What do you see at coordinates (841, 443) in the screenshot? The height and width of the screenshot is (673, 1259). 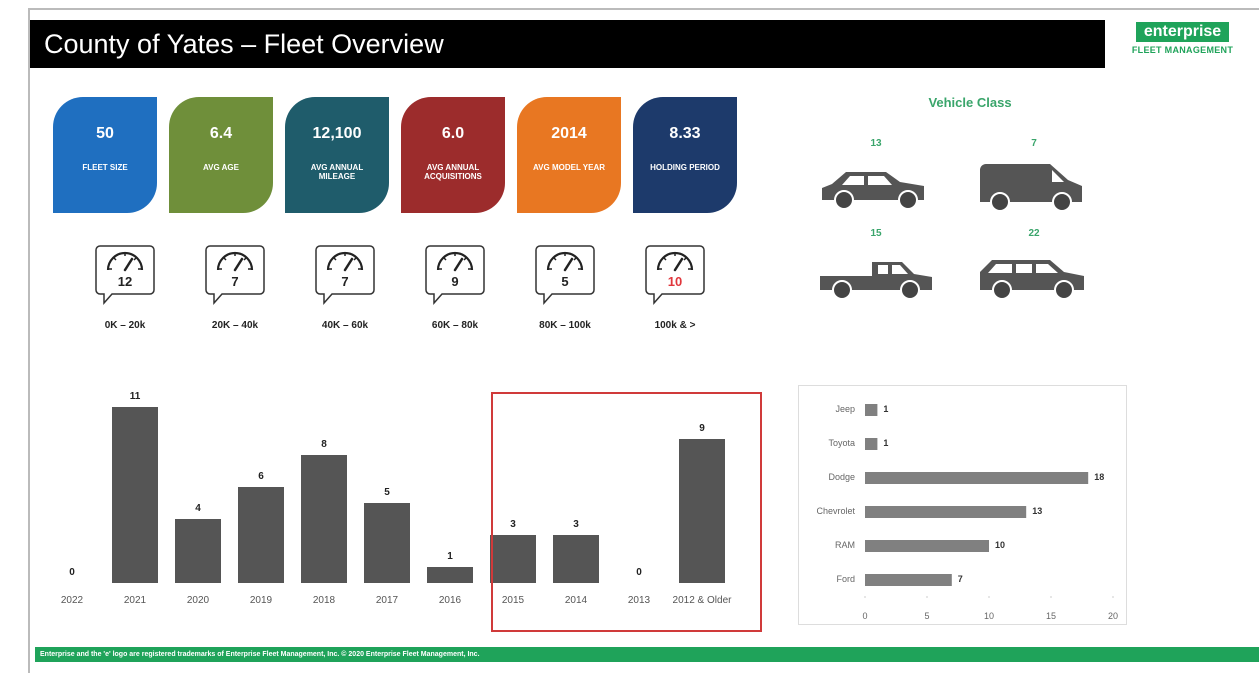 I see `y-tick-label: Toyota` at bounding box center [841, 443].